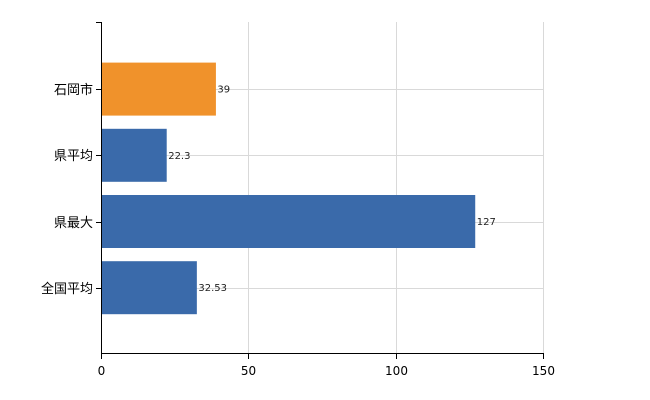  I want to click on y-tick-label: 全国平均, so click(67, 289).